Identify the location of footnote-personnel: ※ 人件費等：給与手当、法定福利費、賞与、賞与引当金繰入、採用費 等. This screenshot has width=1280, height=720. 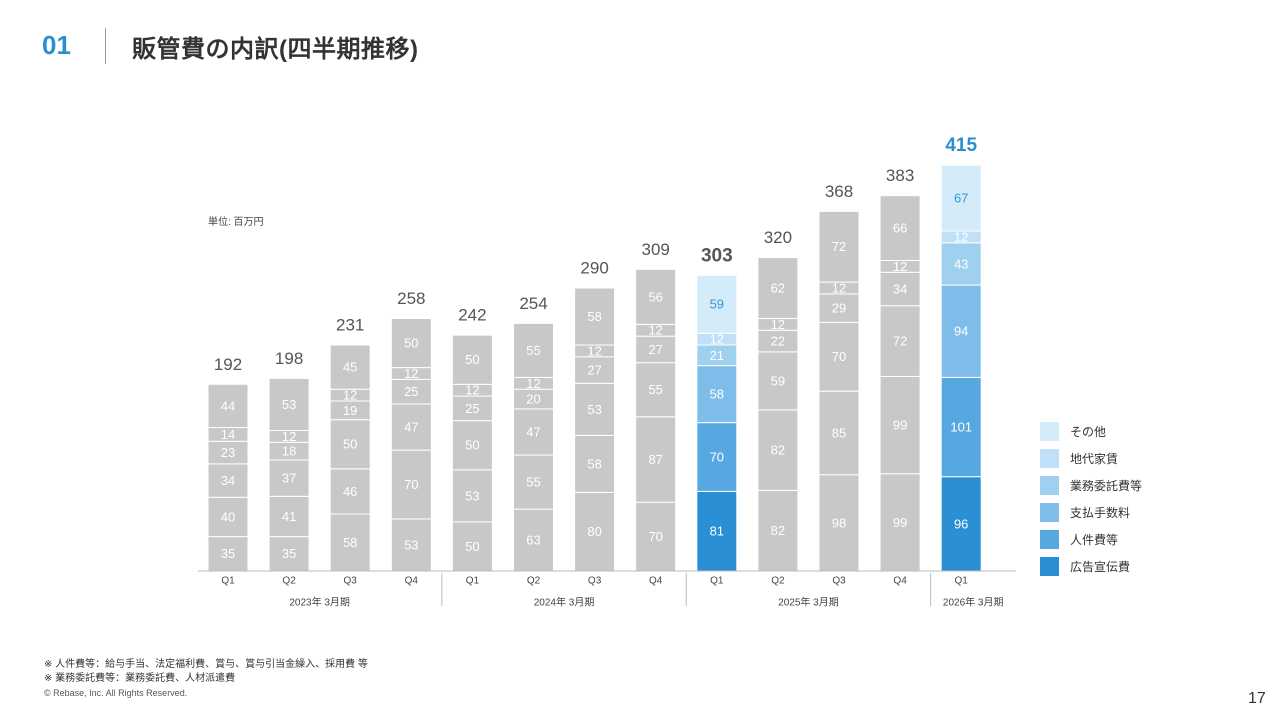
(206, 664).